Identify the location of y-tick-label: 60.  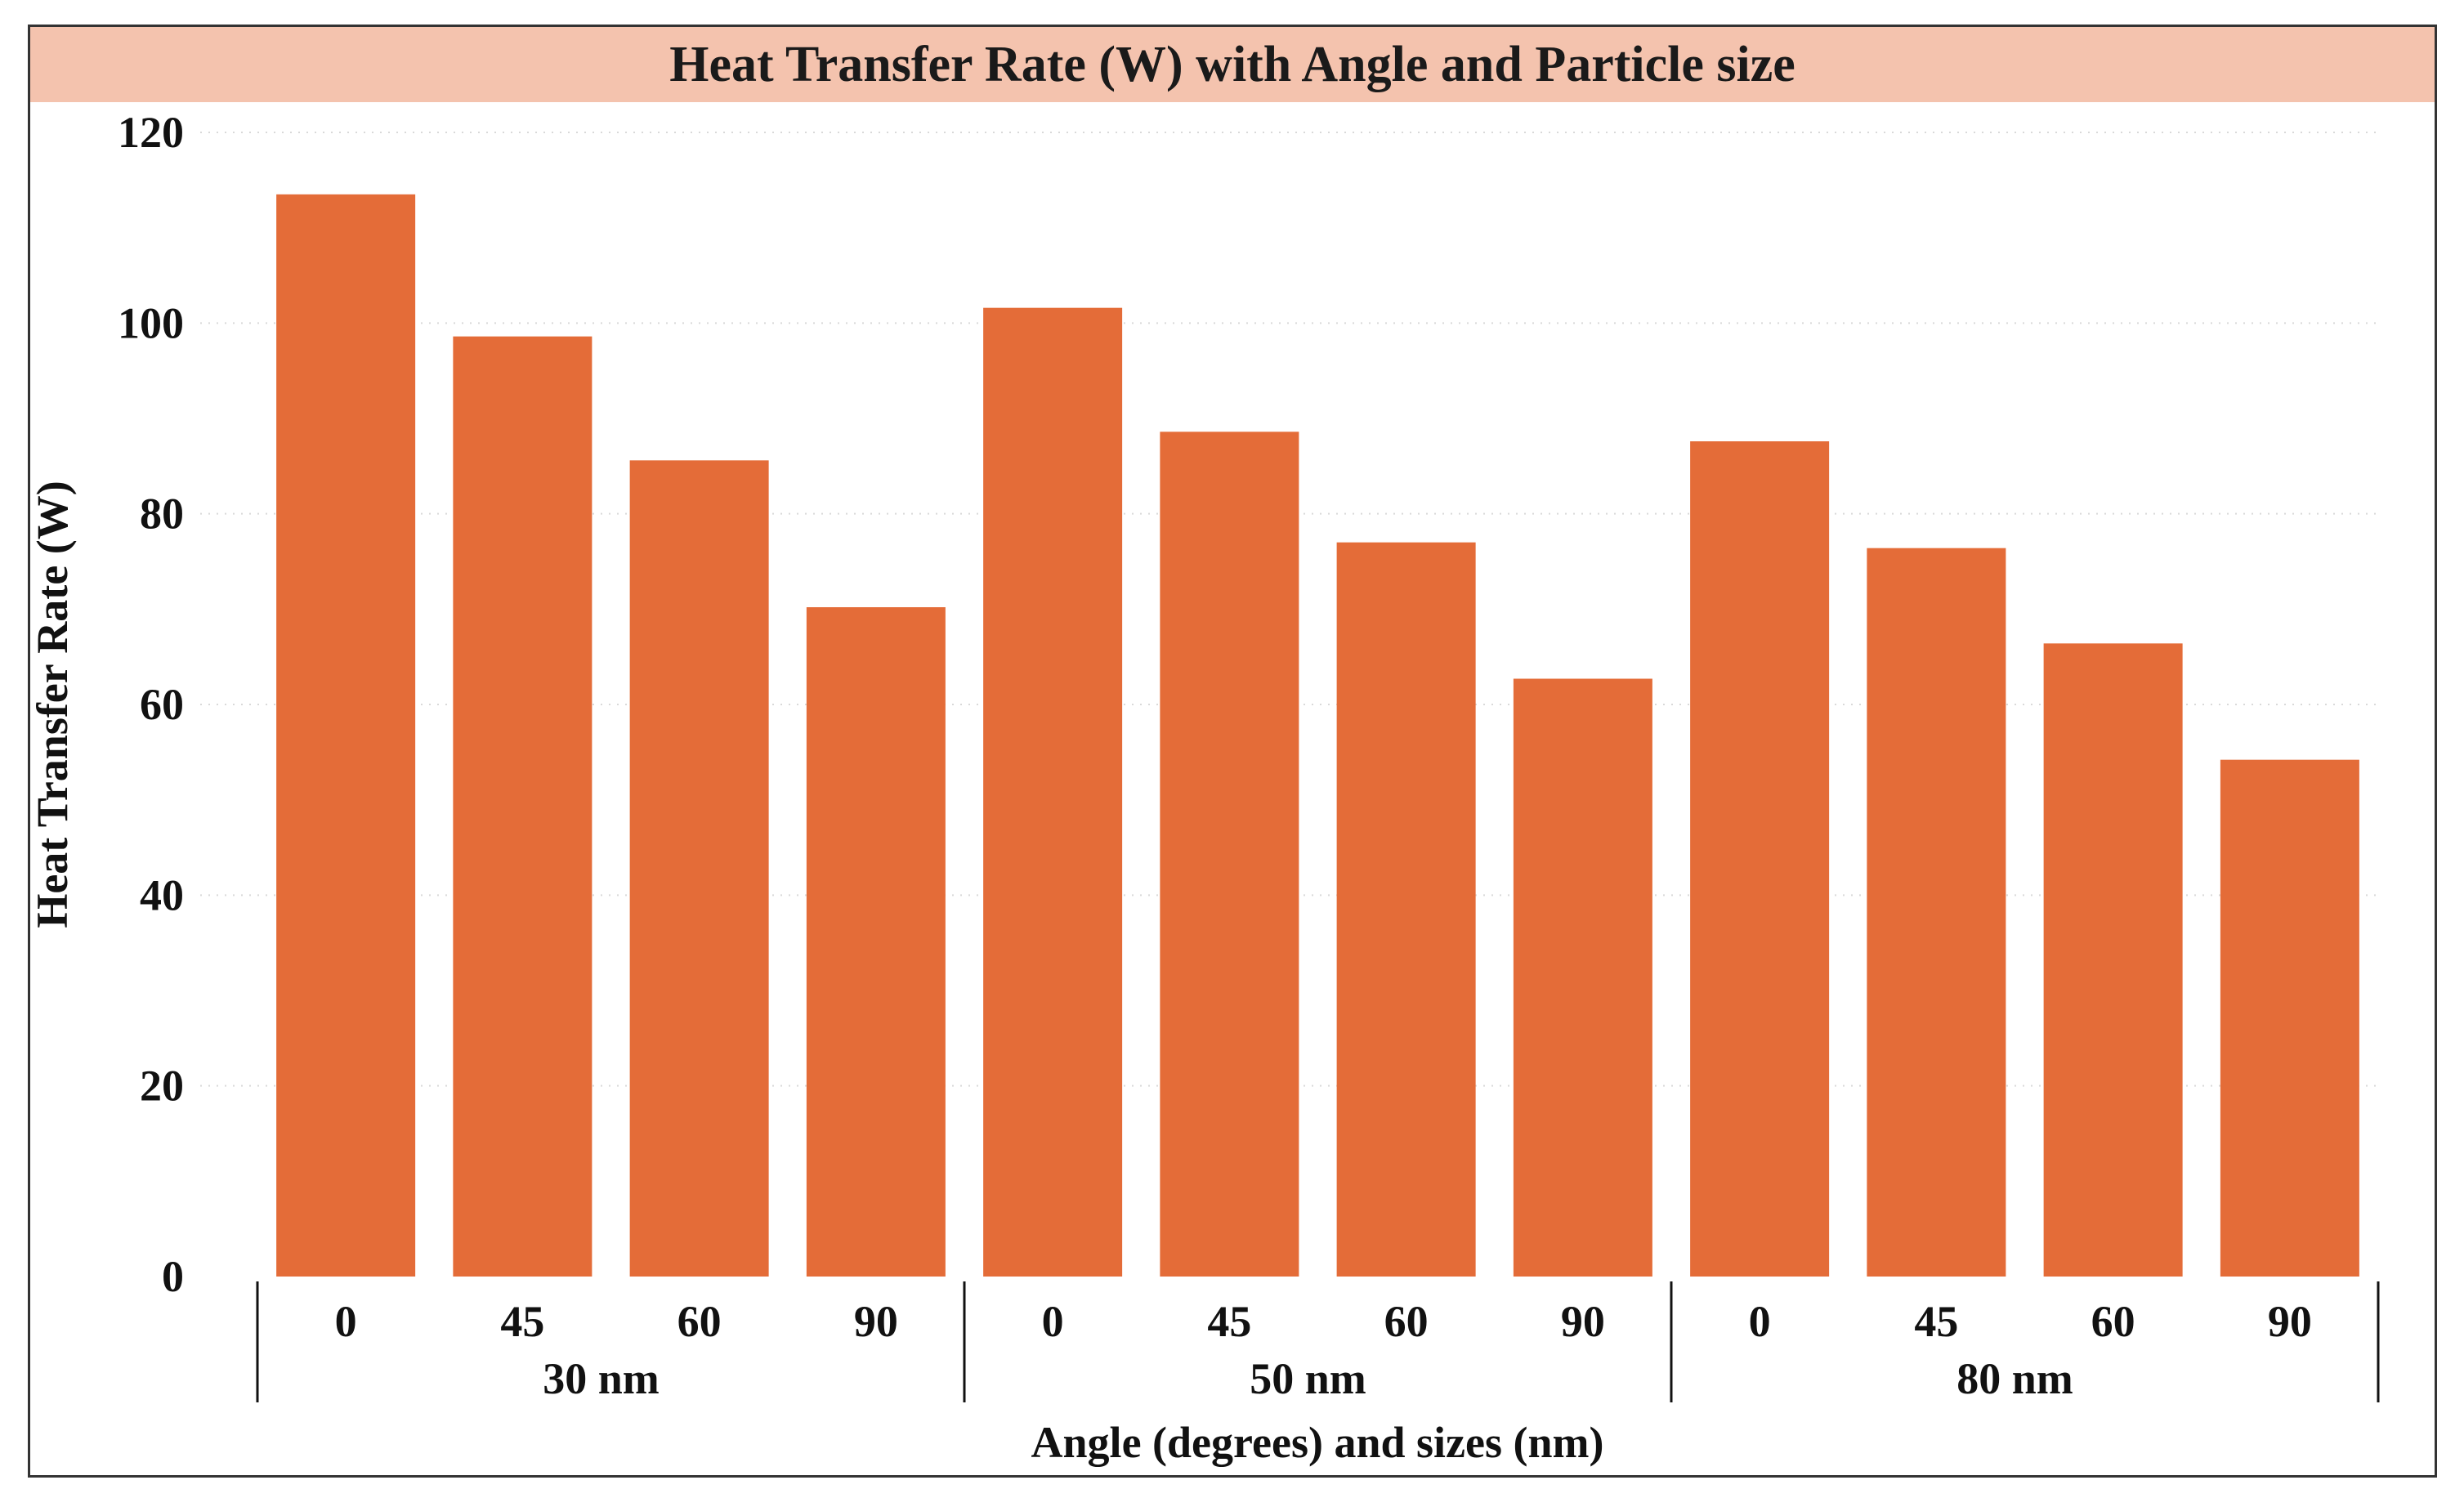
(162, 704).